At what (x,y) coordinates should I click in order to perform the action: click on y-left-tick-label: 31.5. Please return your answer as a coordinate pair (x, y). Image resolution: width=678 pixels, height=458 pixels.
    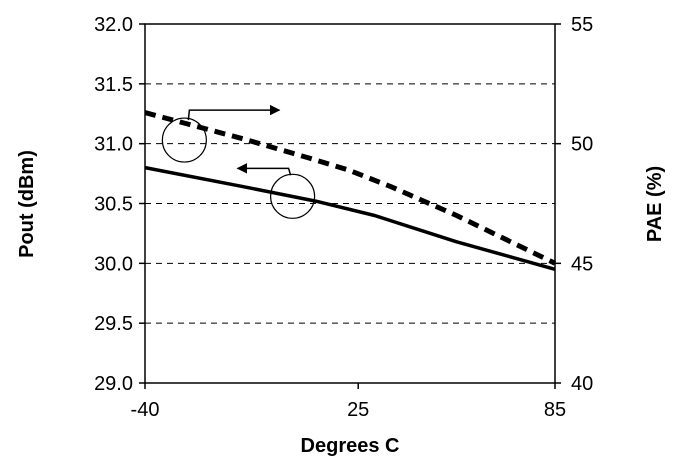
    Looking at the image, I should click on (113, 85).